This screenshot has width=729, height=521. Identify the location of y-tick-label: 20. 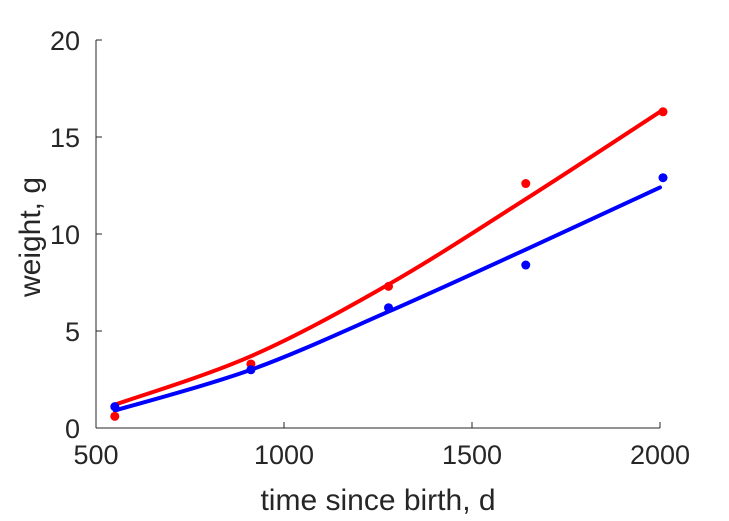
(65, 41).